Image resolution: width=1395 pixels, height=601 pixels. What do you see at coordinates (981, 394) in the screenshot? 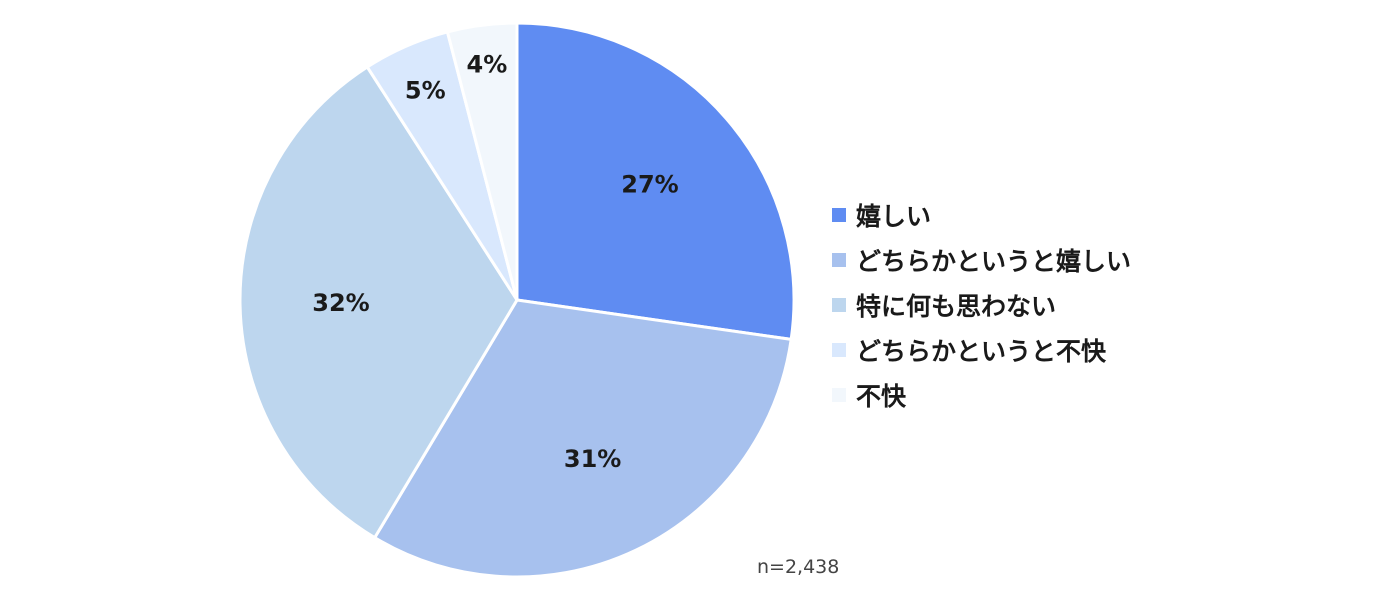
I see `legend-item-unpleasant: 不快` at bounding box center [981, 394].